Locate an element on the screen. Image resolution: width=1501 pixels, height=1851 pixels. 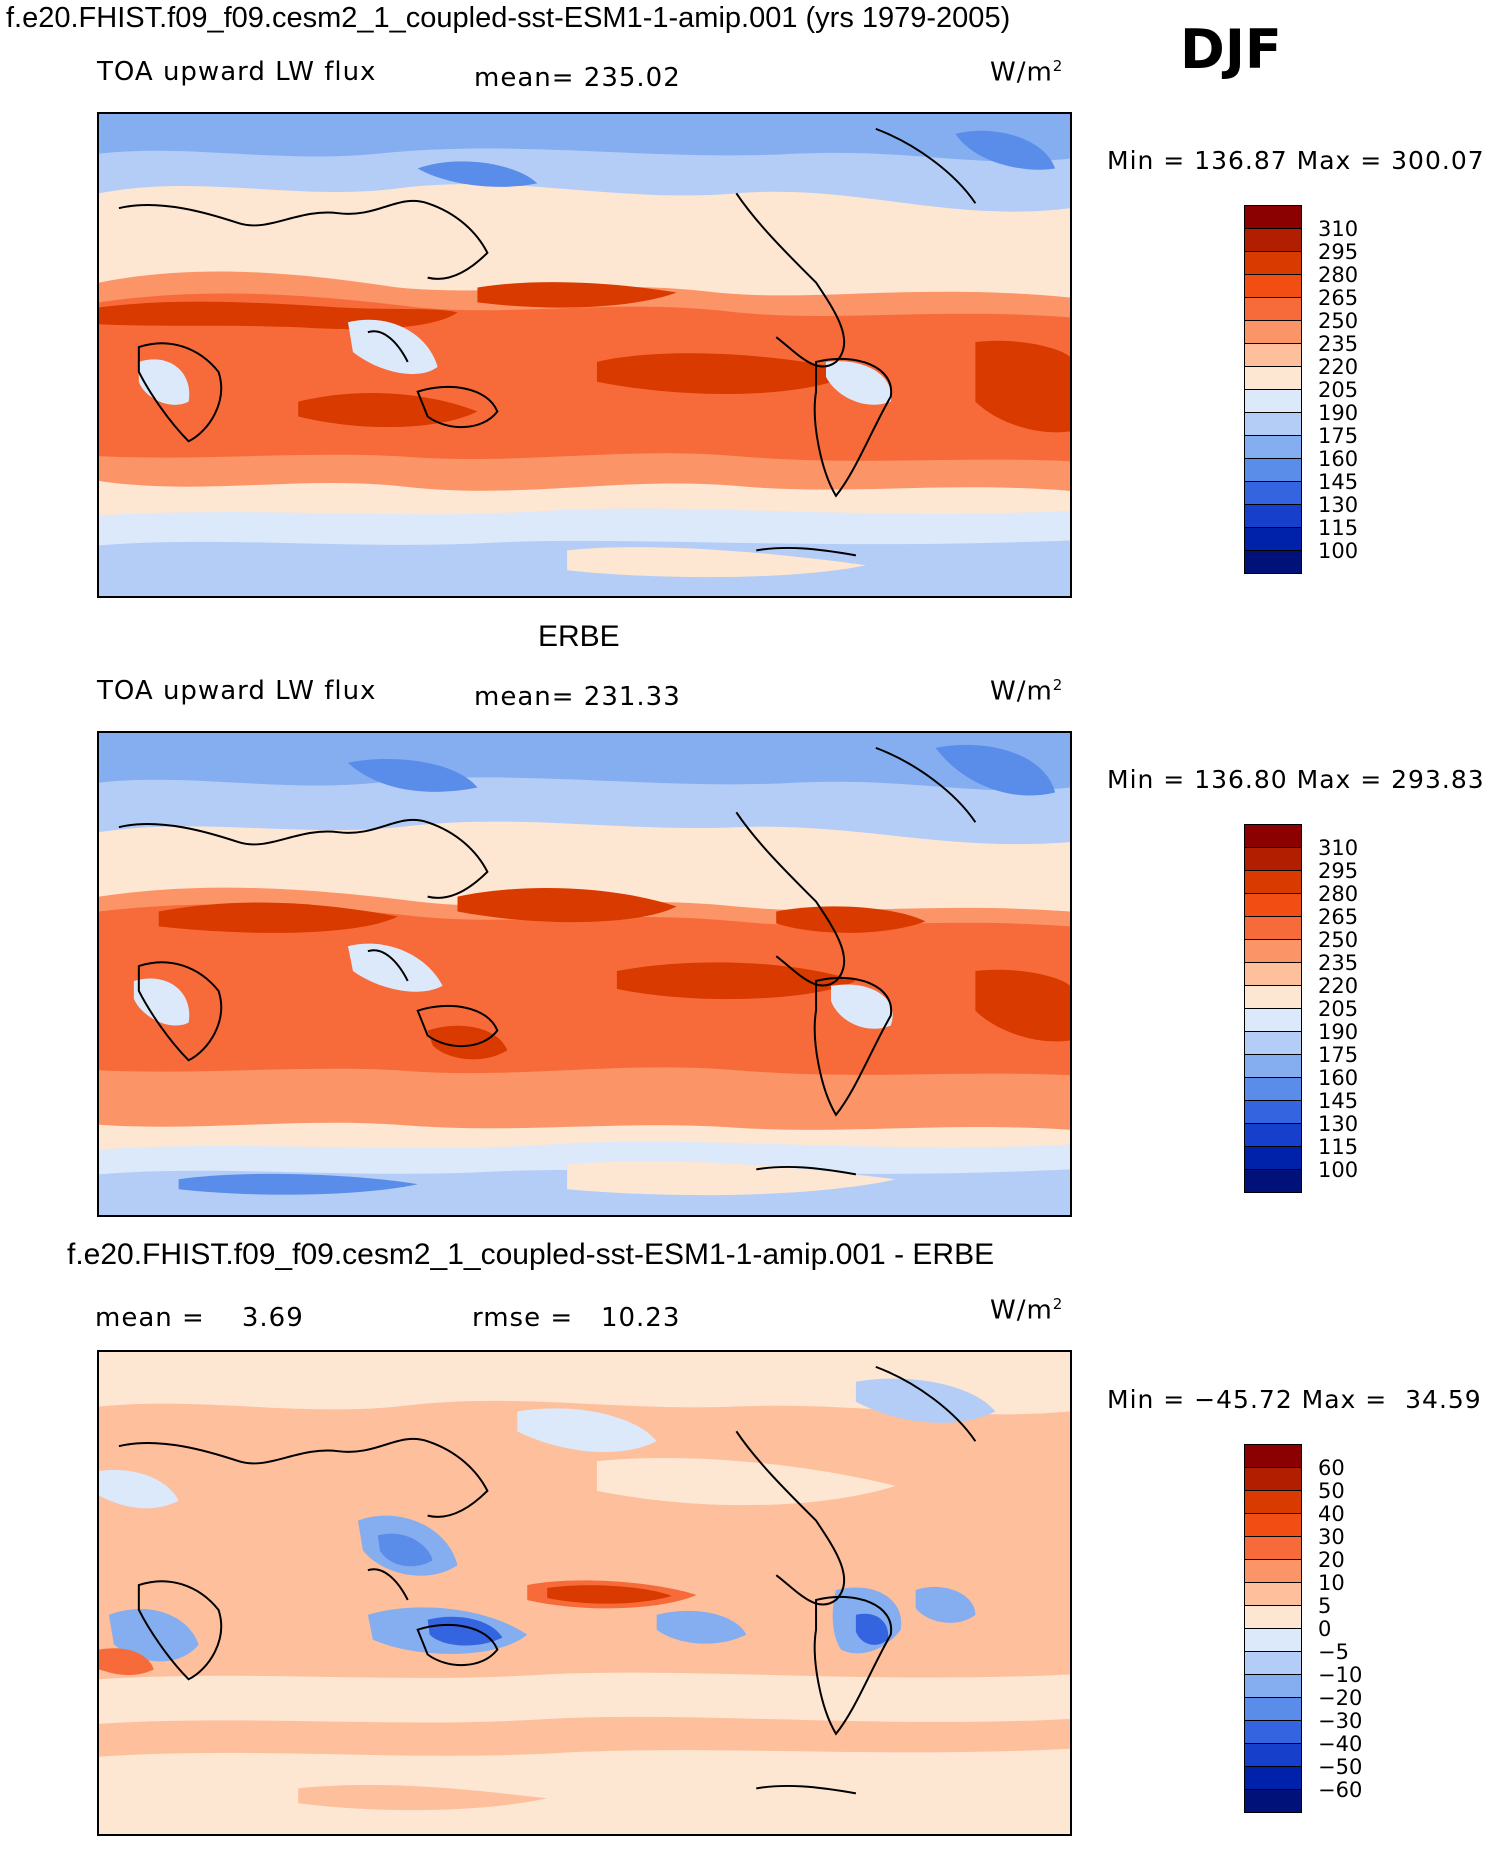
colorbar-level-label: 50 is located at coordinates (1331, 1491).